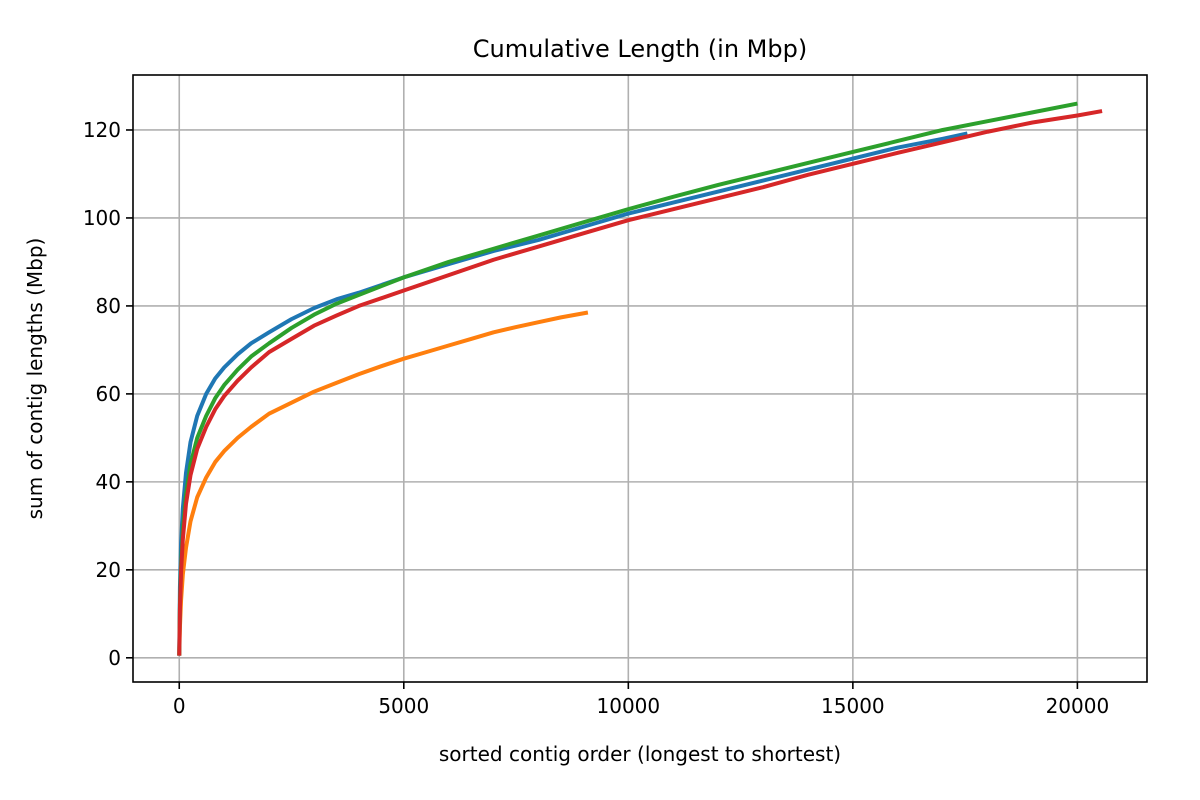  What do you see at coordinates (108, 394) in the screenshot?
I see `y-tick-label: 60` at bounding box center [108, 394].